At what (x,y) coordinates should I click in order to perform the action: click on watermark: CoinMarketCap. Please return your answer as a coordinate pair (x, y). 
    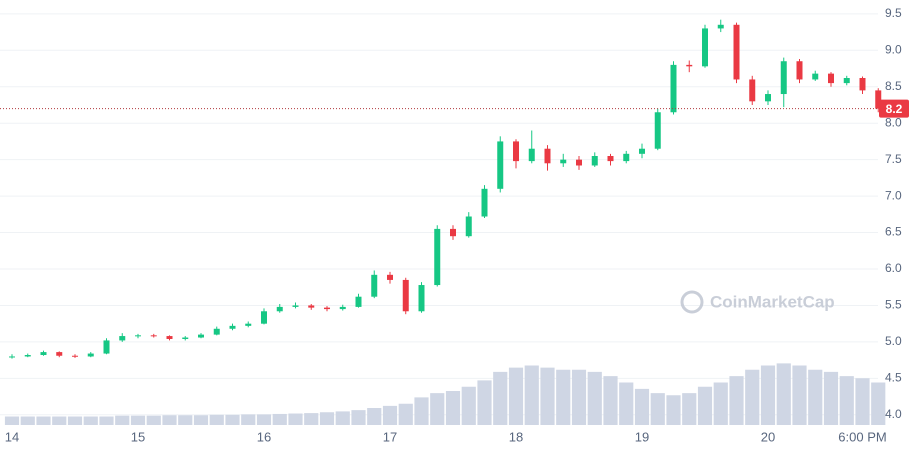
    Looking at the image, I should click on (757, 302).